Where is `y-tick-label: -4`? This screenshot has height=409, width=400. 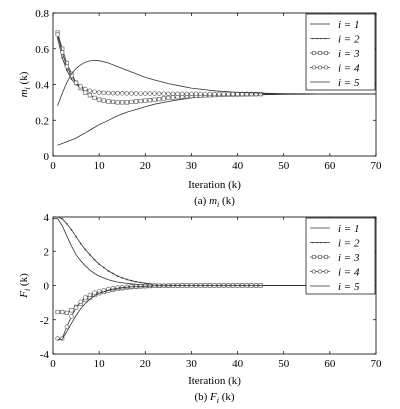 y-tick-label: -4 is located at coordinates (45, 355).